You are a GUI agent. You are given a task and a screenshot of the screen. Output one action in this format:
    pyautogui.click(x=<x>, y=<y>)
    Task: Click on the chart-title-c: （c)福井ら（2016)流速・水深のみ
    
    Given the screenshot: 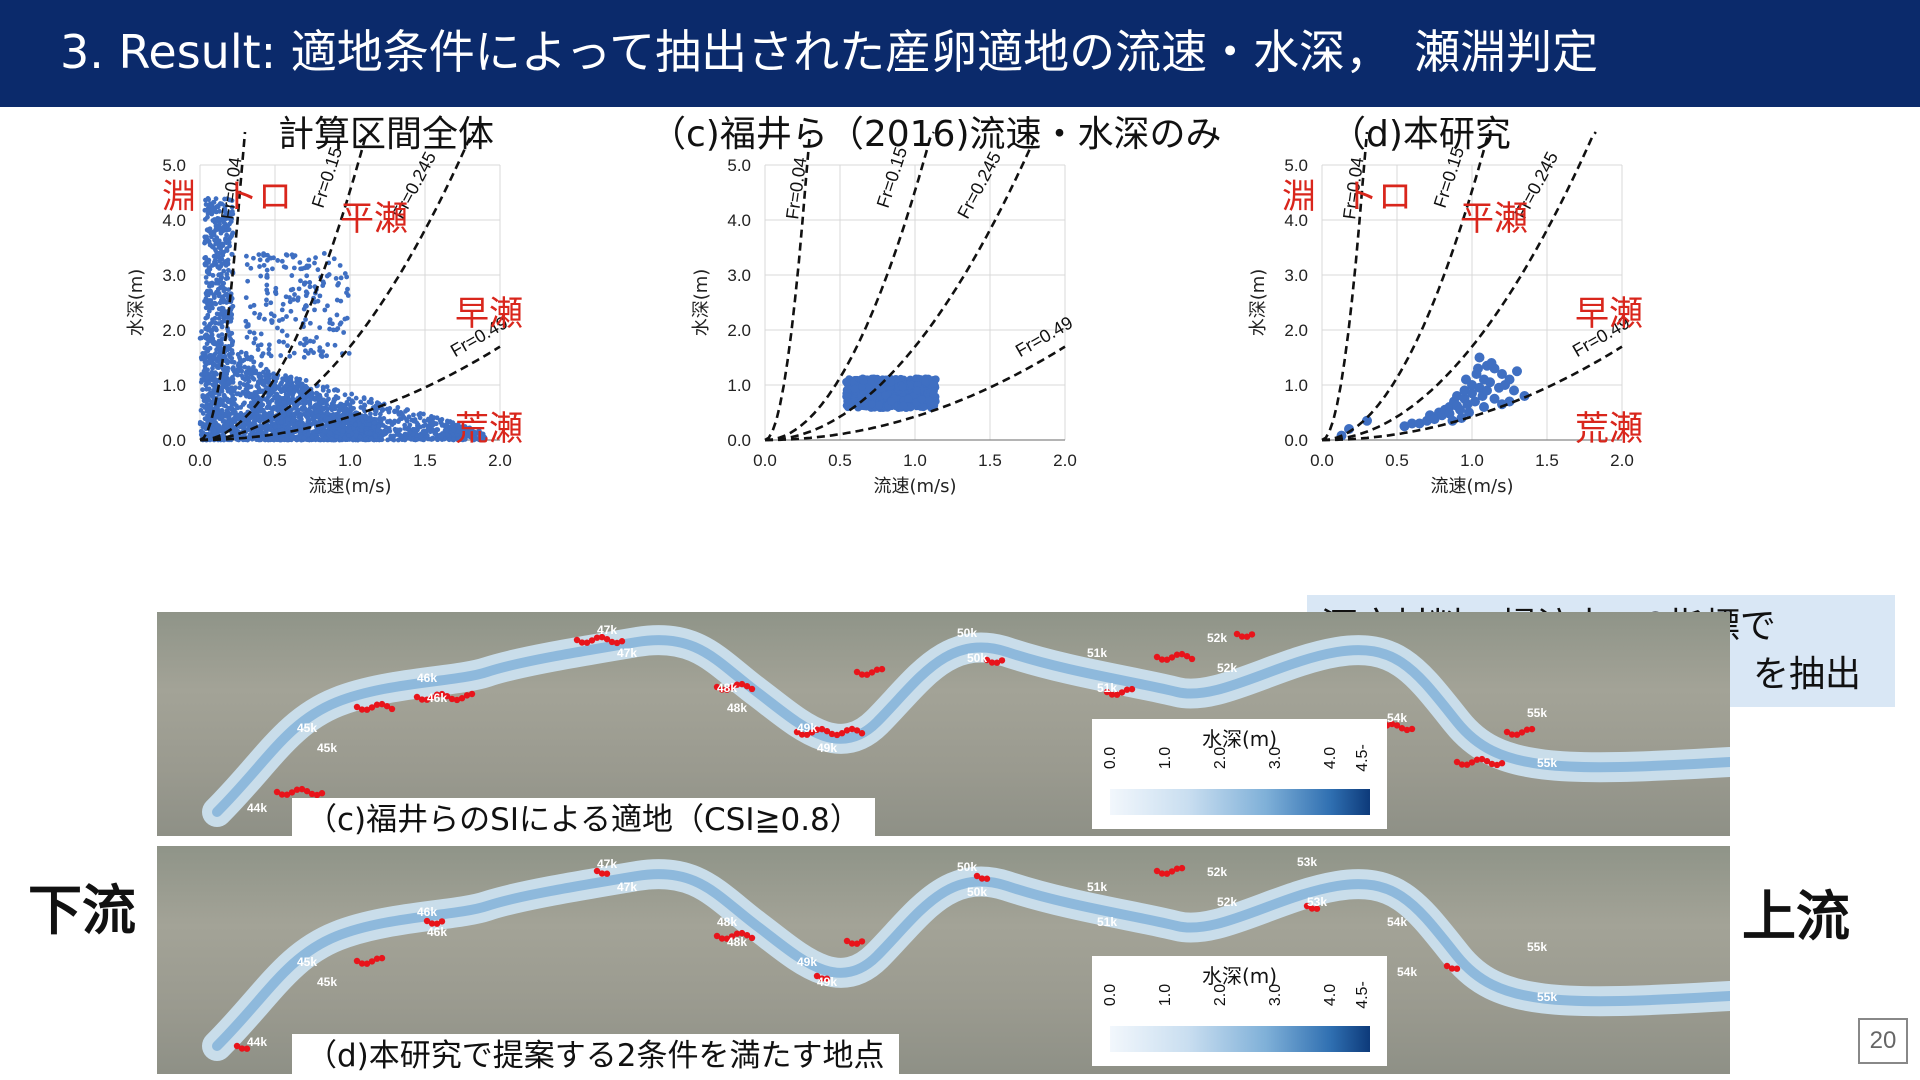 What is the action you would take?
    pyautogui.click(x=936, y=134)
    